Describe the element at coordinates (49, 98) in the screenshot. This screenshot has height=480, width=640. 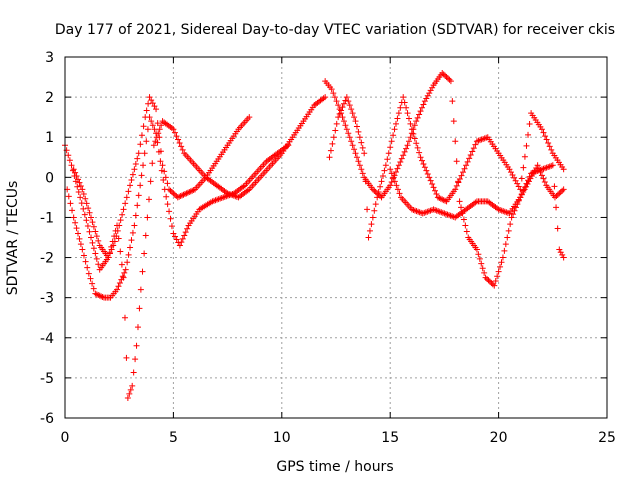
I see `y-tick-label: 2` at that location.